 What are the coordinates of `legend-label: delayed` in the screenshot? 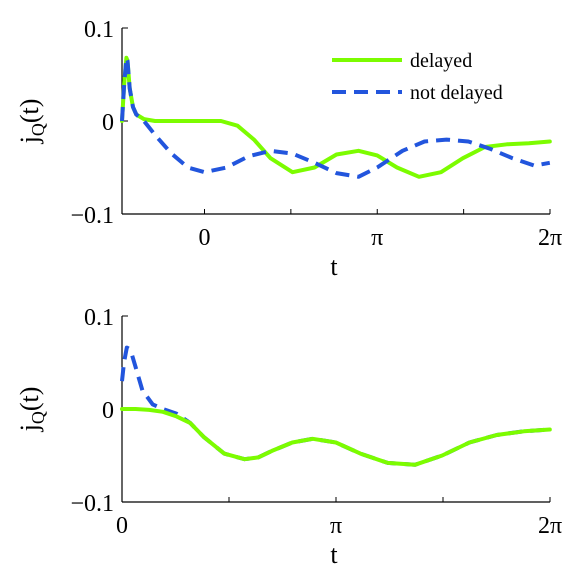 It's located at (441, 61).